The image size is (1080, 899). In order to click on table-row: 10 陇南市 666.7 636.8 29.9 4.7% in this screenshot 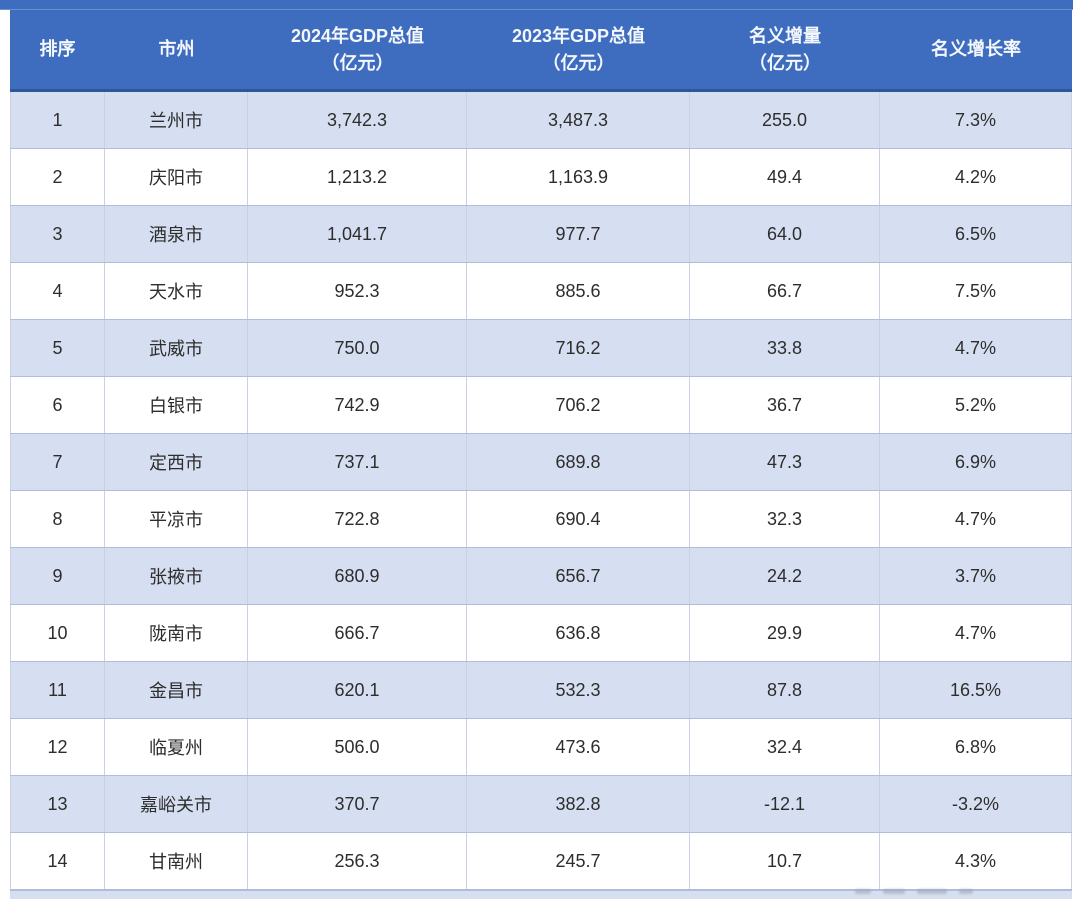, I will do `click(541, 633)`.